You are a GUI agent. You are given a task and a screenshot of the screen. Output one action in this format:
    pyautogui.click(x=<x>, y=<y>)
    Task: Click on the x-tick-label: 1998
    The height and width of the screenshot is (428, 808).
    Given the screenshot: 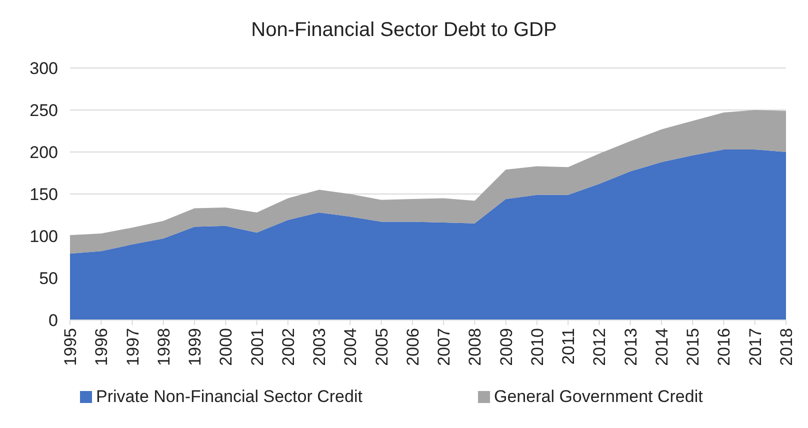 What is the action you would take?
    pyautogui.click(x=164, y=347)
    